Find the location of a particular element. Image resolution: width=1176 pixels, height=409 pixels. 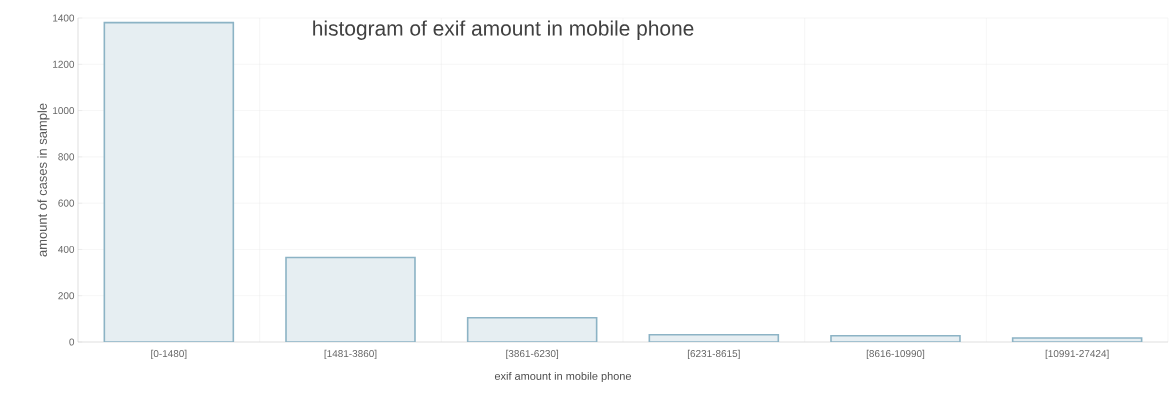

x-tick-label: [8616-10990] is located at coordinates (895, 354).